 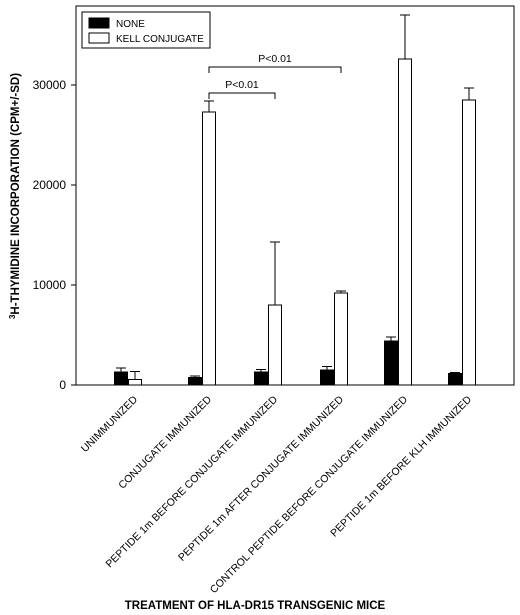 I want to click on y-axis-title-text: H-THYMIDINE INCORPORATION (CPM+/-SD), so click(x=16, y=194).